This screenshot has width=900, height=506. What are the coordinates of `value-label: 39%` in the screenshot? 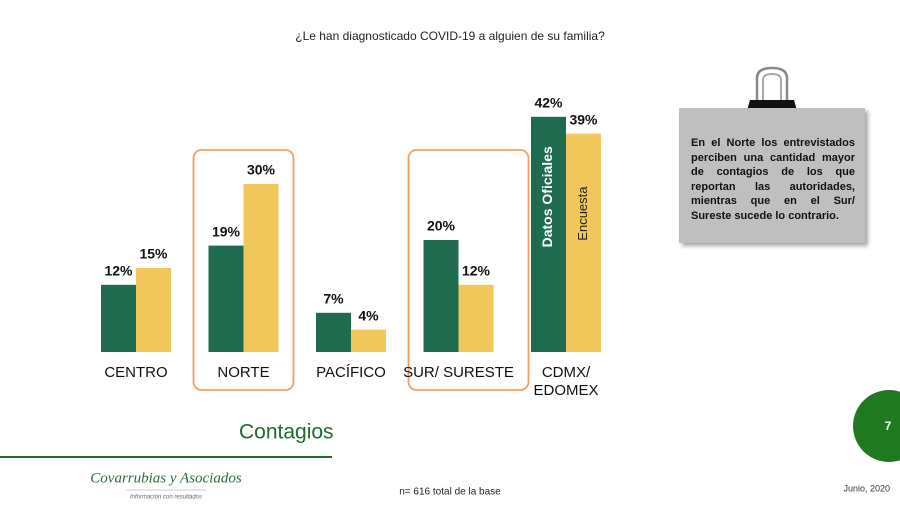 It's located at (583, 119).